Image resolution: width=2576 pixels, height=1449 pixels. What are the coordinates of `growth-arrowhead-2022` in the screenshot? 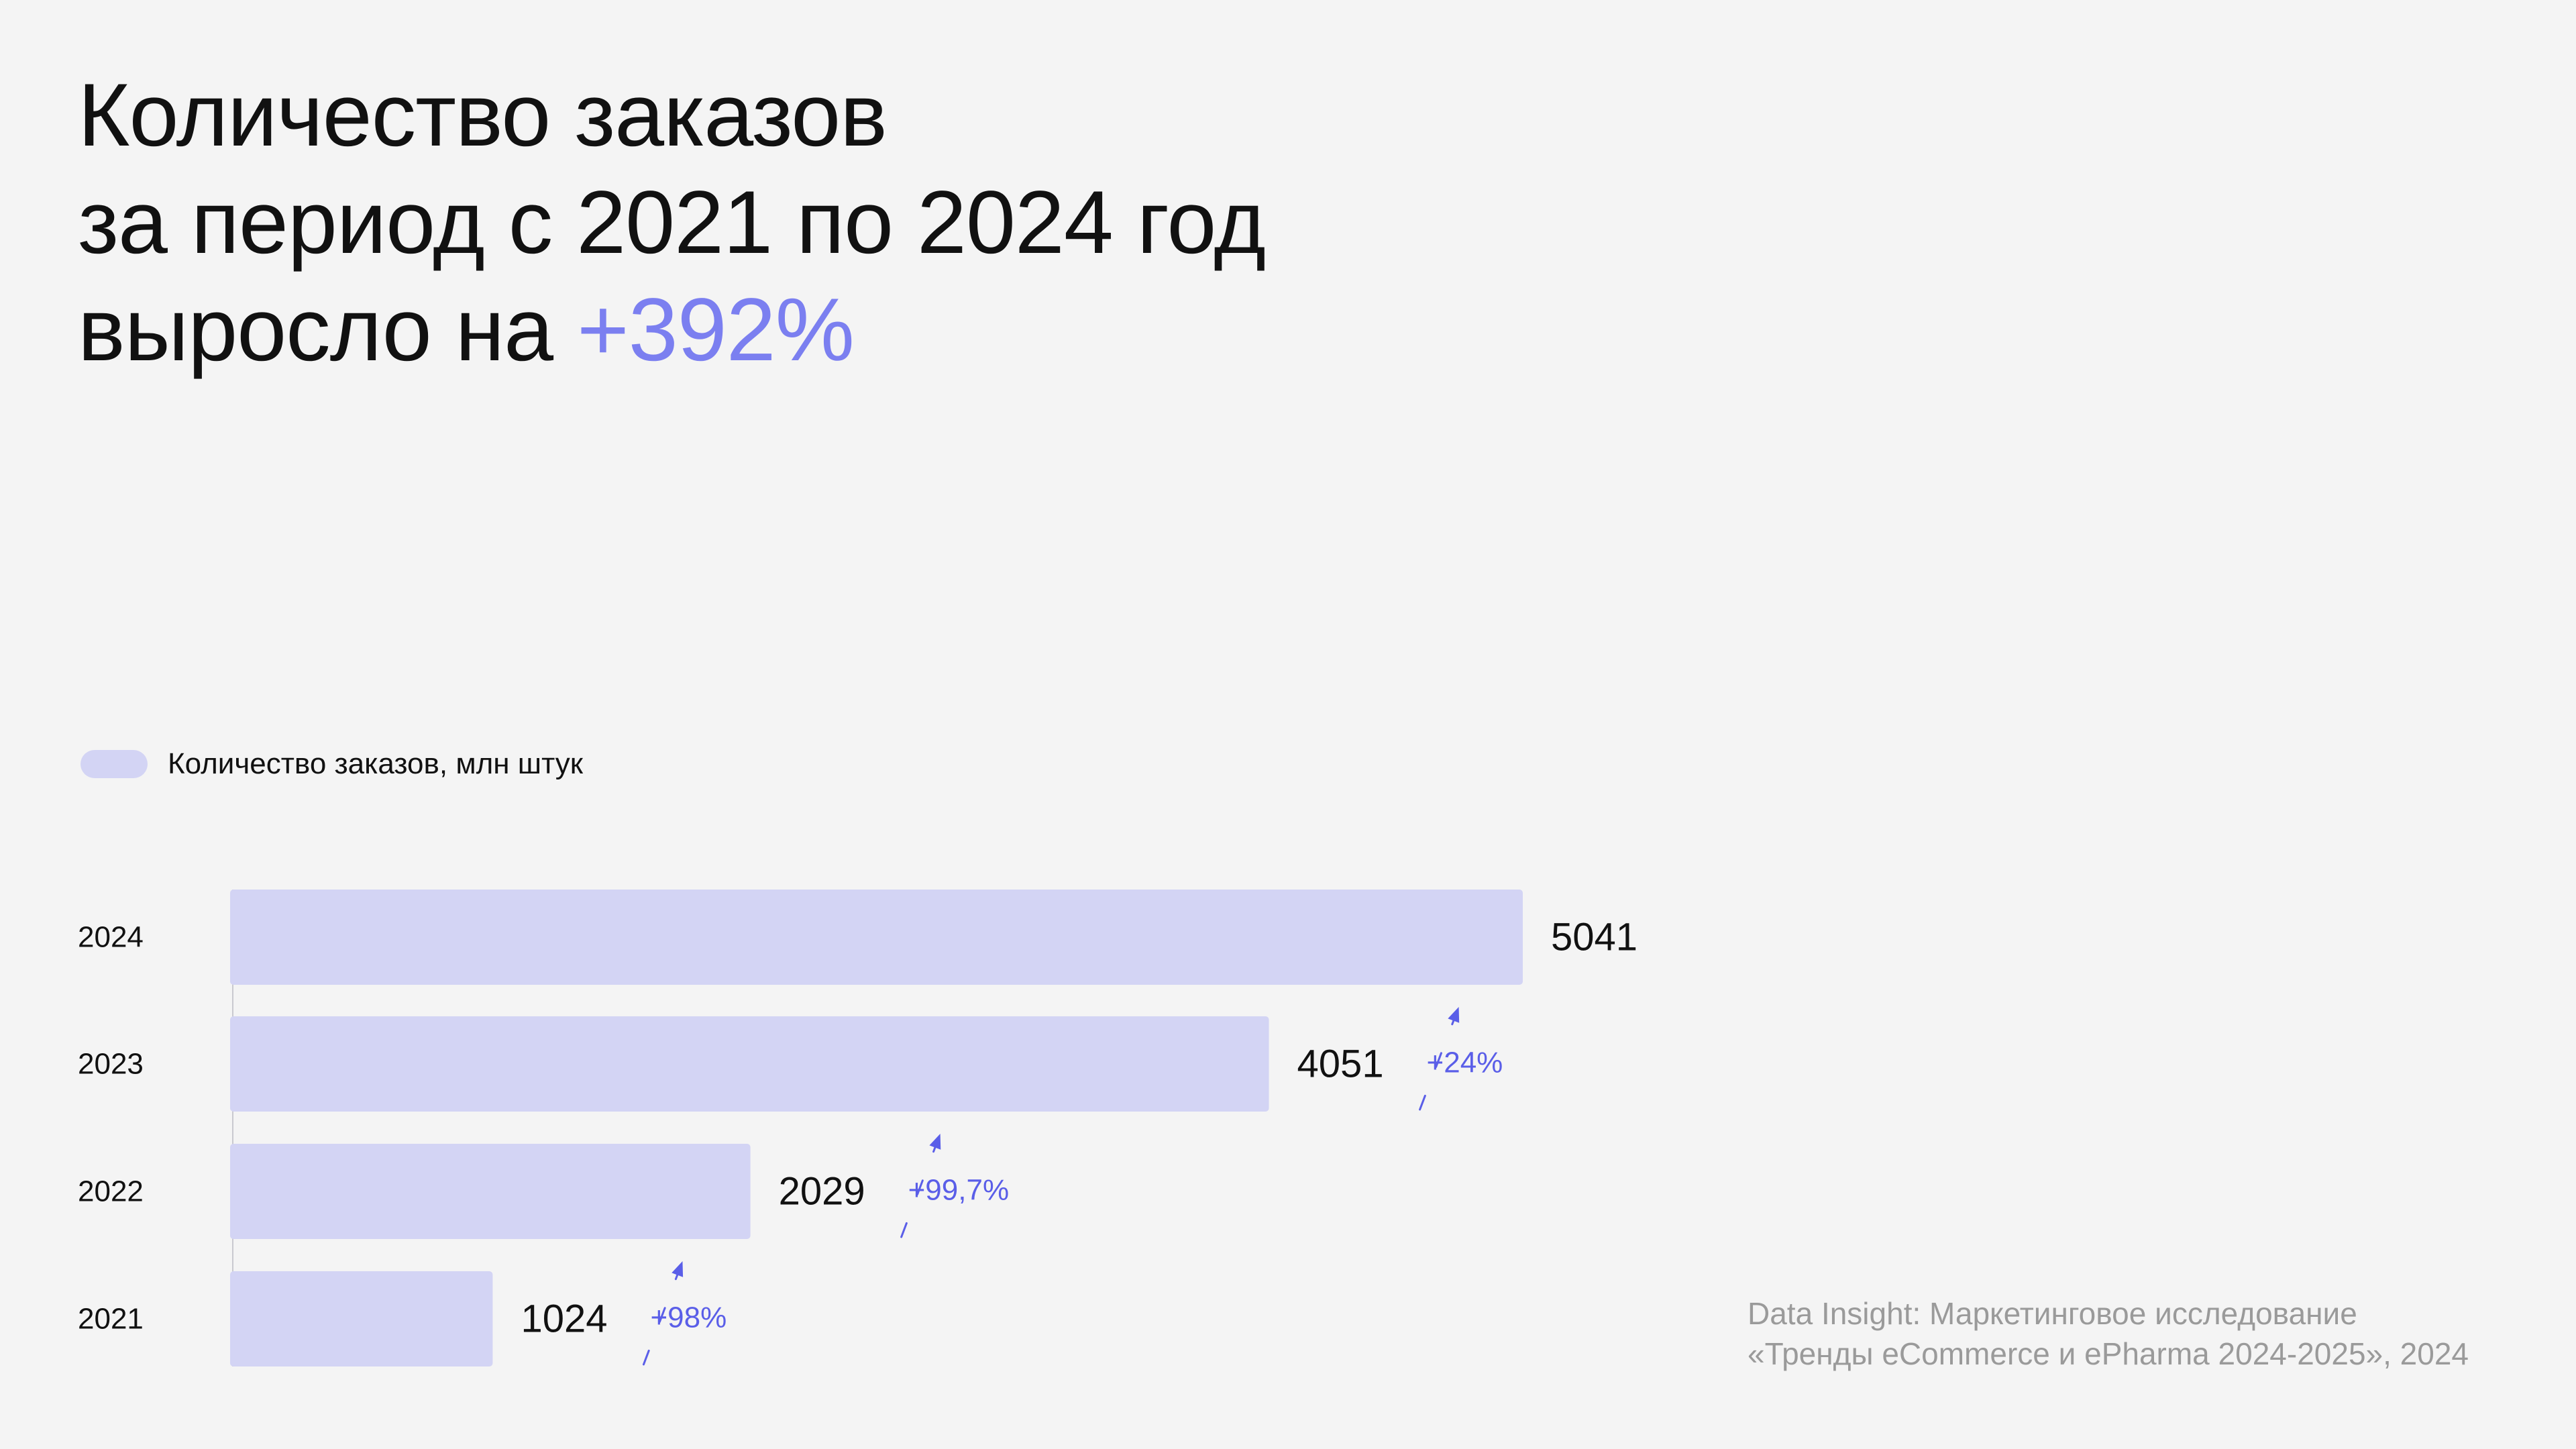 It's located at (678, 1269).